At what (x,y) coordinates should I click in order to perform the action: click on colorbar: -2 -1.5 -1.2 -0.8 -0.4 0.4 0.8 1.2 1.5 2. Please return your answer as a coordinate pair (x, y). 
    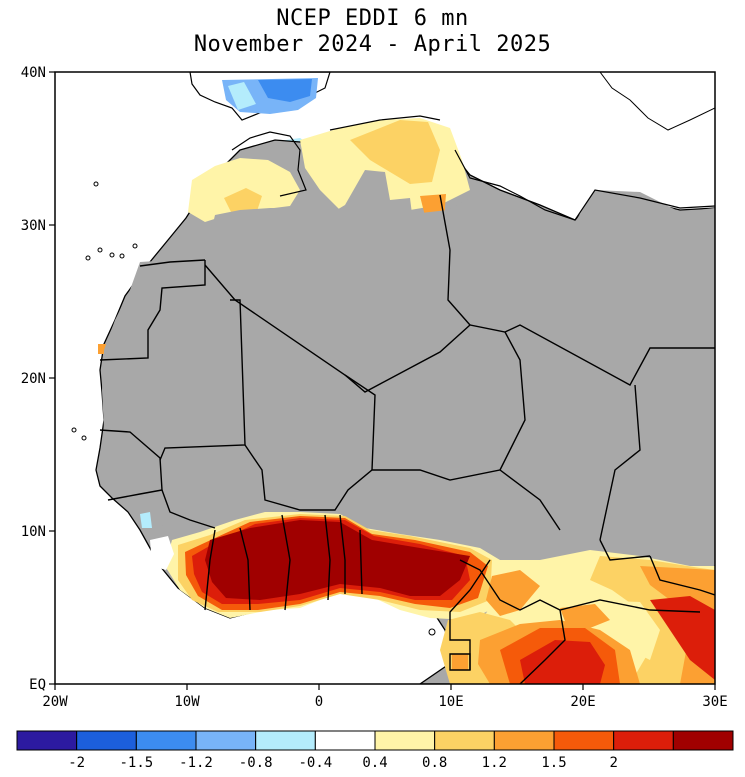
    Looking at the image, I should click on (375, 750).